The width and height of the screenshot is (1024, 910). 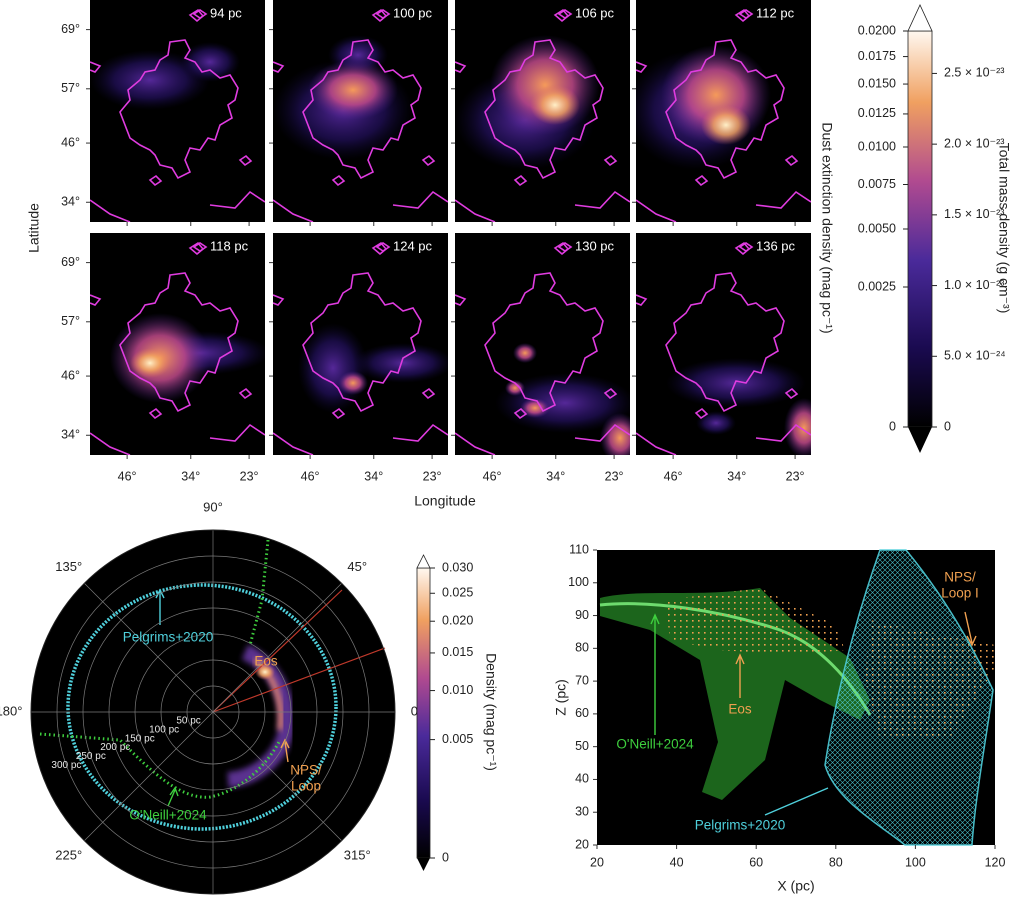 I want to click on colorbar-body, so click(x=920, y=229).